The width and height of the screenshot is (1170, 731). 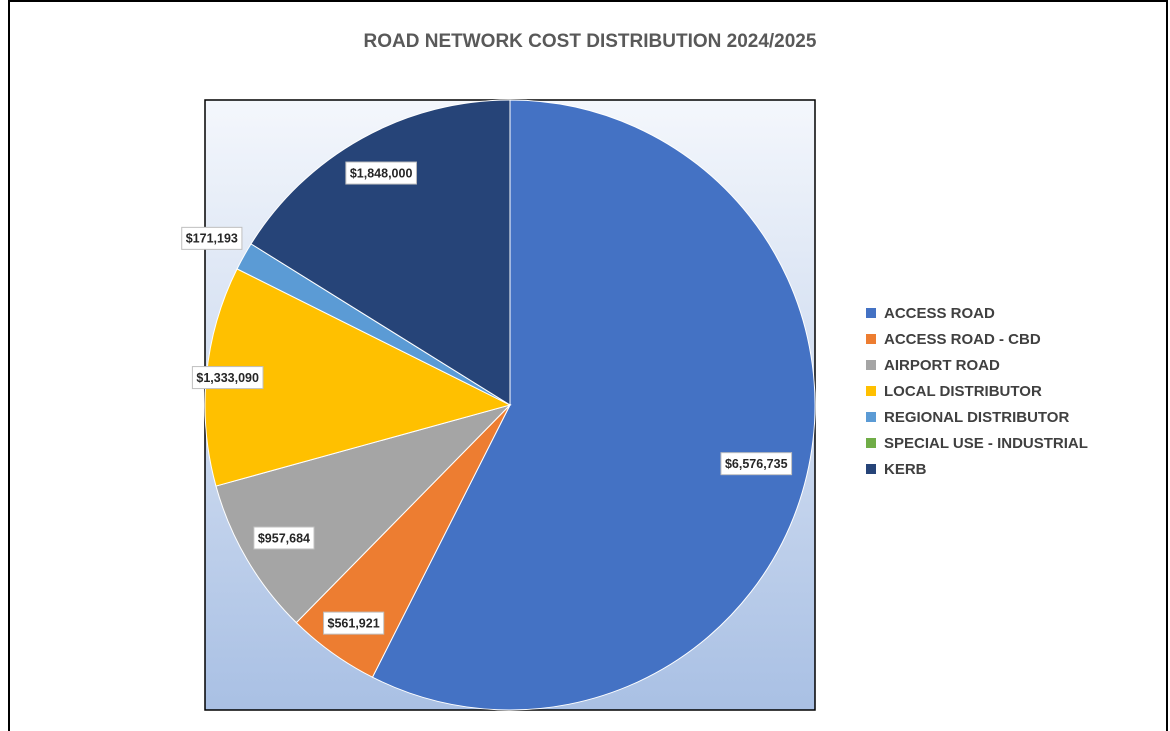 I want to click on data-label-text: $1,848,000, so click(x=381, y=173).